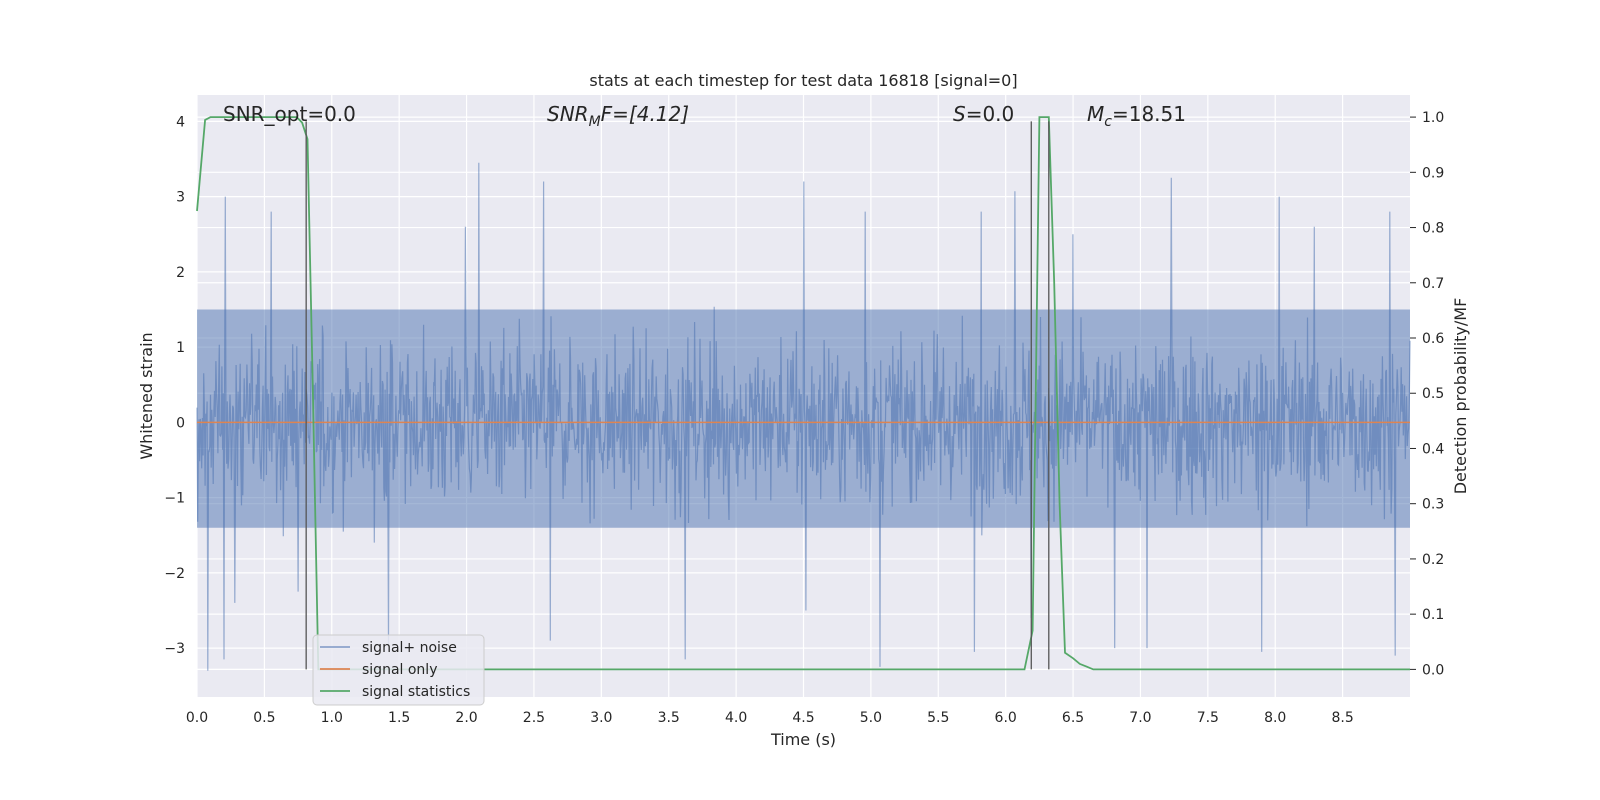  What do you see at coordinates (1460, 396) in the screenshot?
I see `y-axis-label-right: Detection probability/MF` at bounding box center [1460, 396].